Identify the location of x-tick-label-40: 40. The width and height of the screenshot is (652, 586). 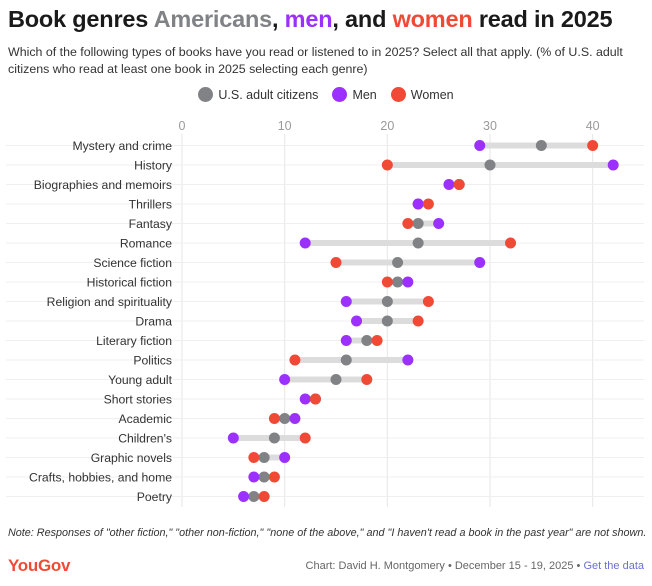
(593, 126).